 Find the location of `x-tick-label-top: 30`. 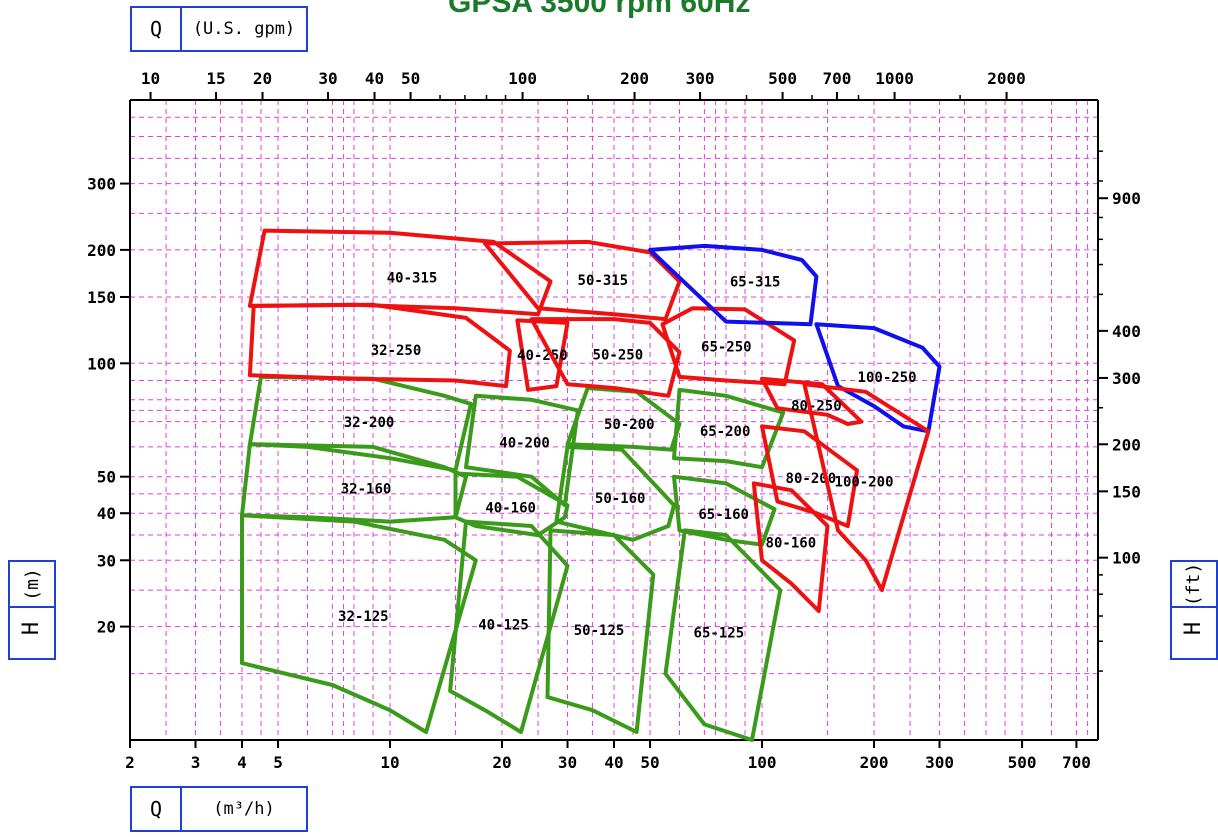

x-tick-label-top: 30 is located at coordinates (327, 78).